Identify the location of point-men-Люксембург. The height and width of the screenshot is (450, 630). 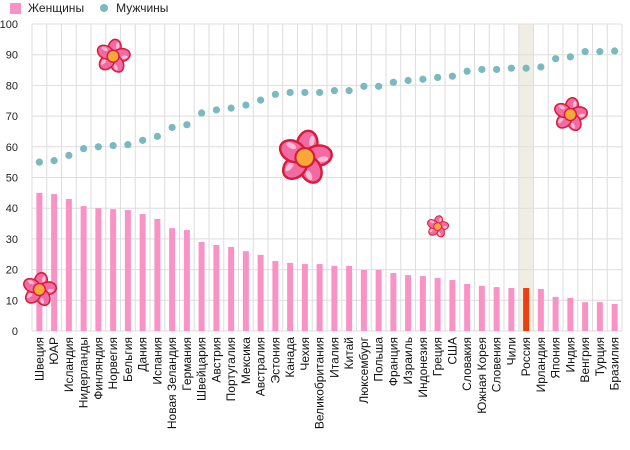
(364, 86).